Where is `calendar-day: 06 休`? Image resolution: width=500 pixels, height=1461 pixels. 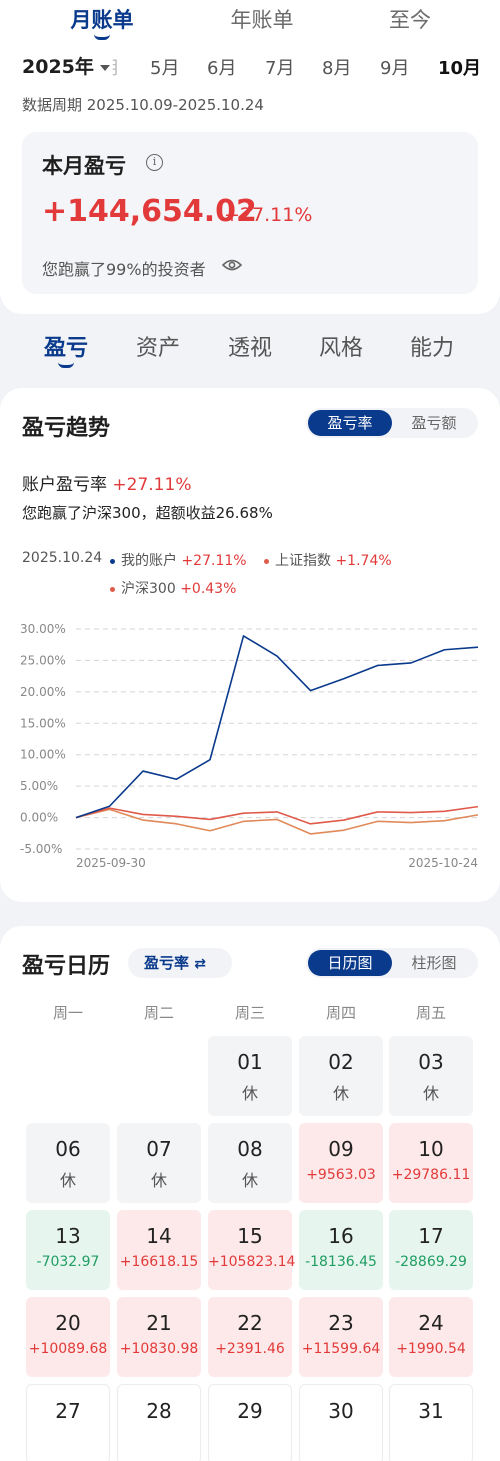
calendar-day: 06 休 is located at coordinates (68, 1163).